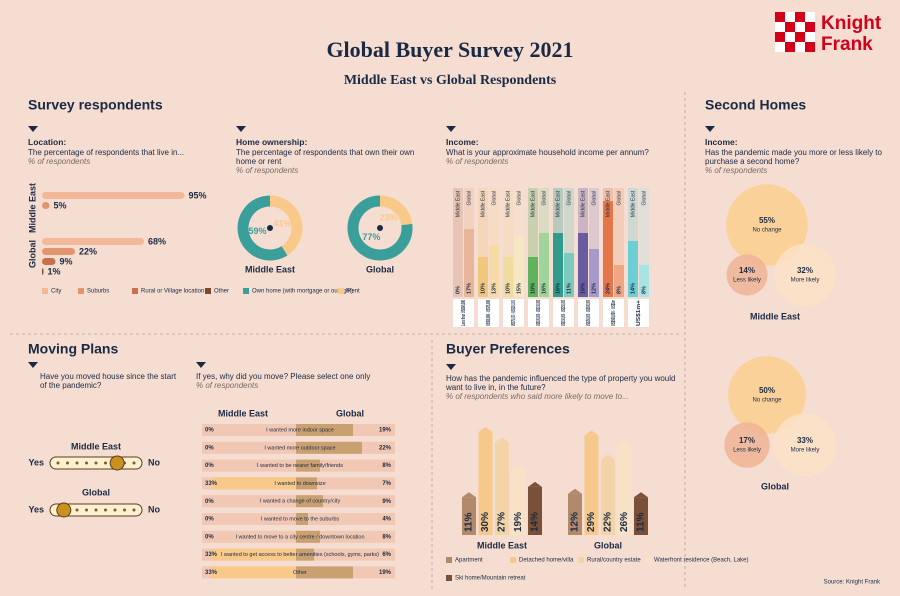 The width and height of the screenshot is (900, 596). Describe the element at coordinates (805, 451) in the screenshot. I see `bubble-label: More likely` at that location.